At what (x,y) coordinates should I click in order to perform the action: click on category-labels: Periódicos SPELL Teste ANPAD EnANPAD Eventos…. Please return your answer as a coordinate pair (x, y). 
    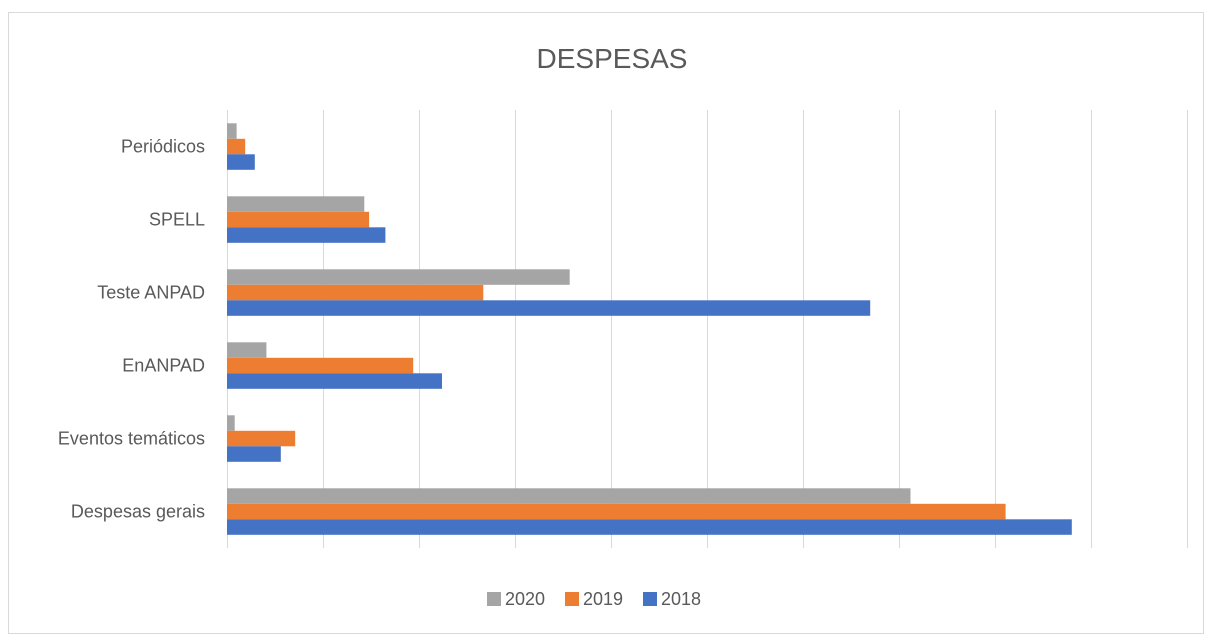
    Looking at the image, I should click on (131, 329).